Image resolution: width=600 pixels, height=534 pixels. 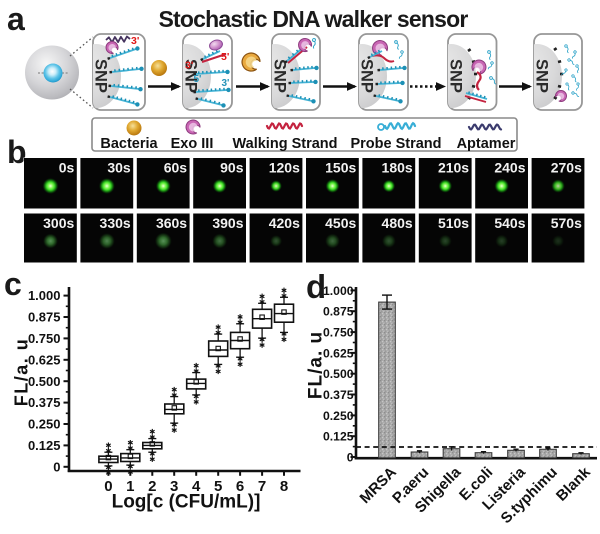 I want to click on svg-text: 210s, so click(x=453, y=168).